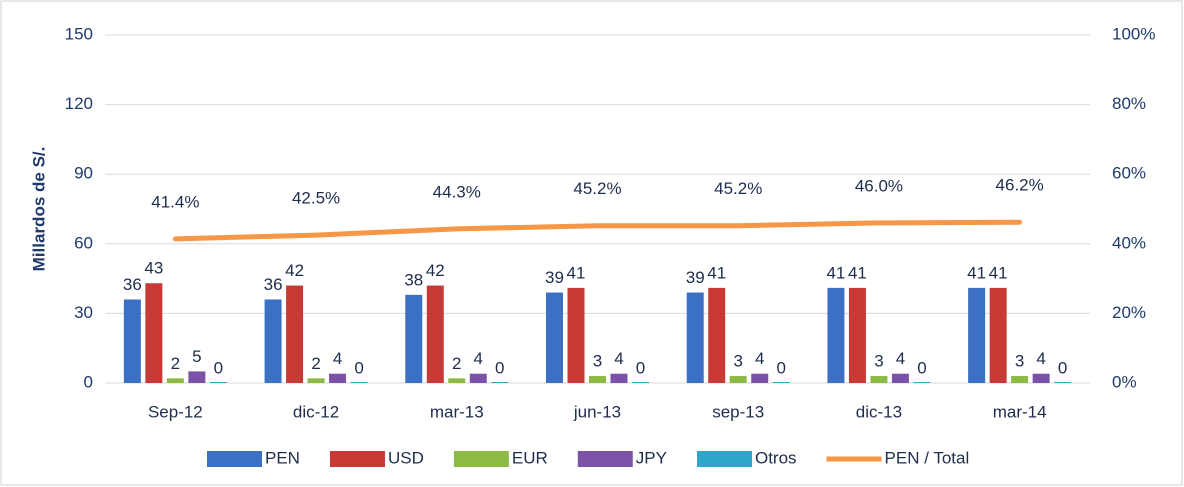  What do you see at coordinates (282, 457) in the screenshot?
I see `legend-label: PEN` at bounding box center [282, 457].